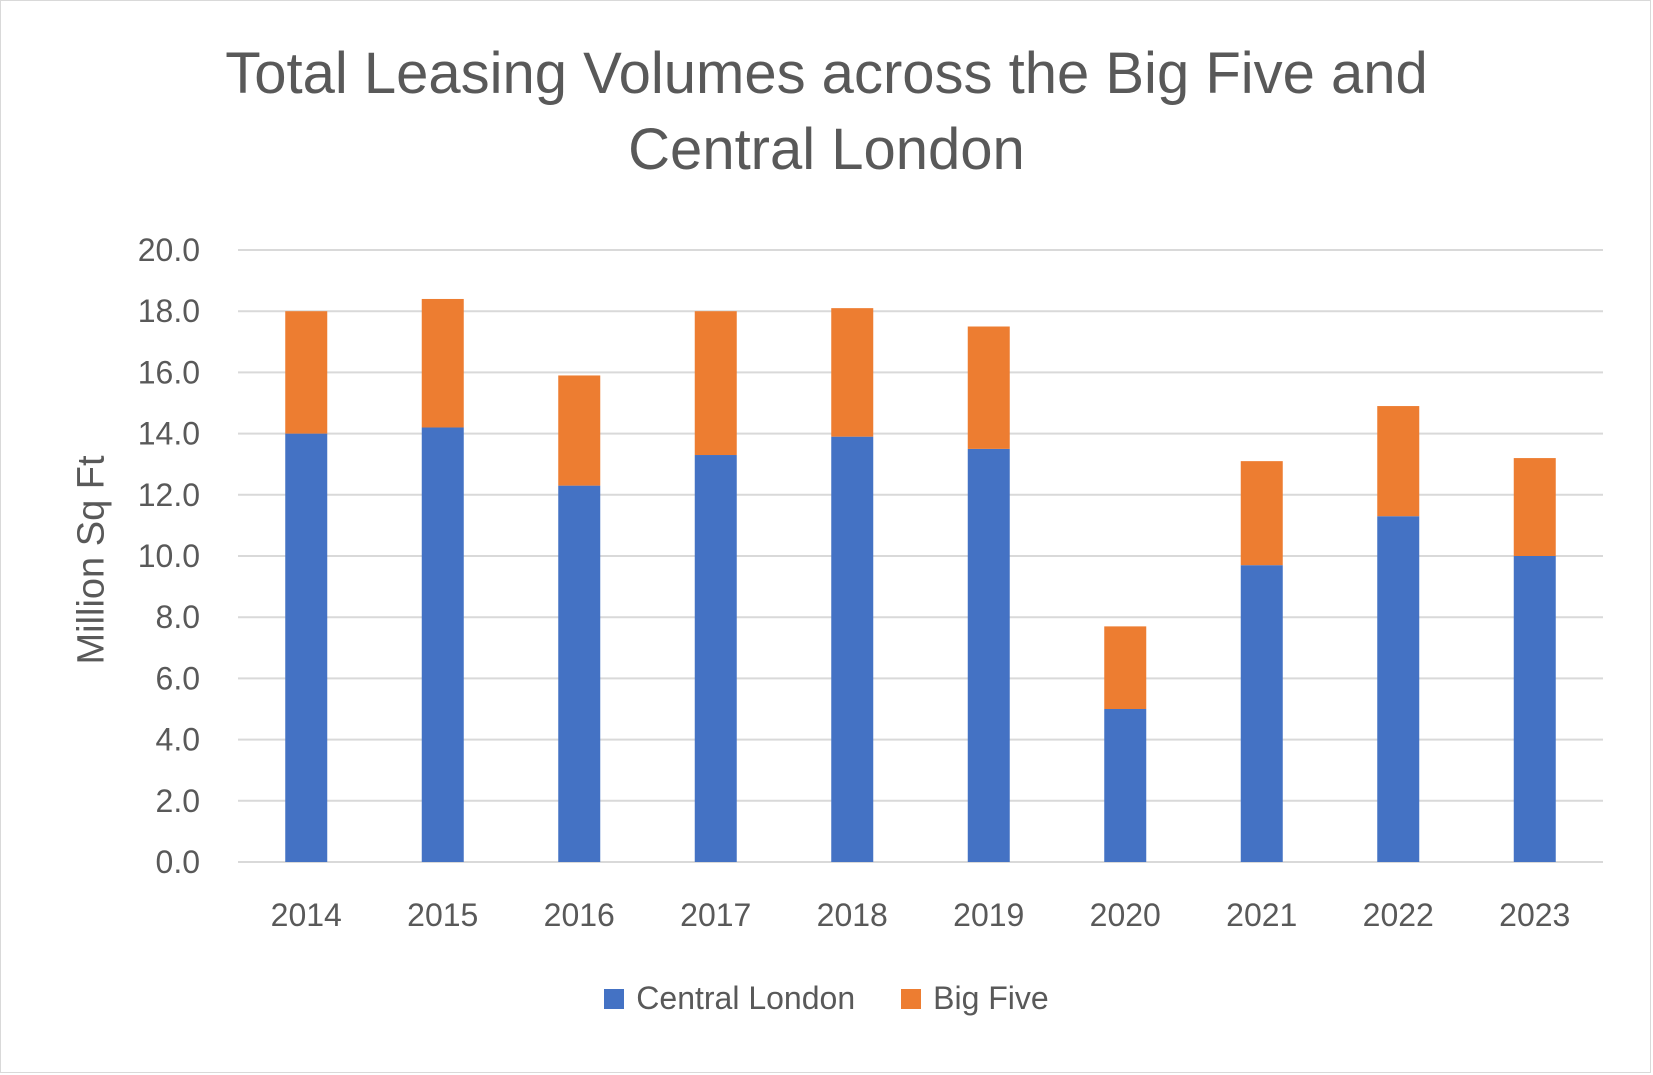 The image size is (1653, 1075). What do you see at coordinates (715, 383) in the screenshot?
I see `bar-big-five-2017` at bounding box center [715, 383].